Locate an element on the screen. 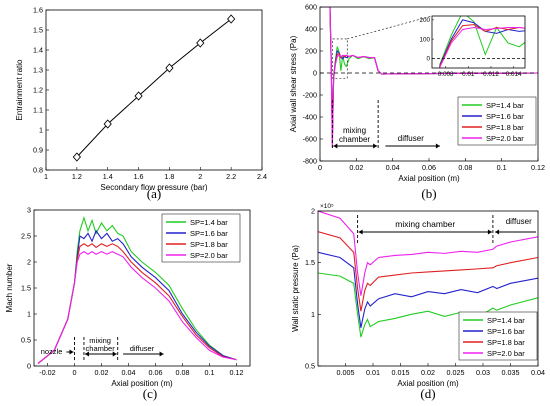 This screenshot has width=550, height=406. panel-c-arrow-diffuser-head is located at coordinates (161, 354).